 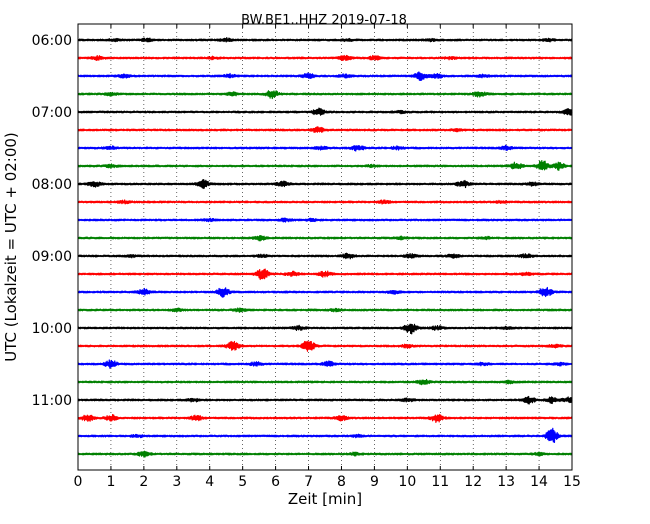 I want to click on x-tick-label: 1, so click(x=110, y=482).